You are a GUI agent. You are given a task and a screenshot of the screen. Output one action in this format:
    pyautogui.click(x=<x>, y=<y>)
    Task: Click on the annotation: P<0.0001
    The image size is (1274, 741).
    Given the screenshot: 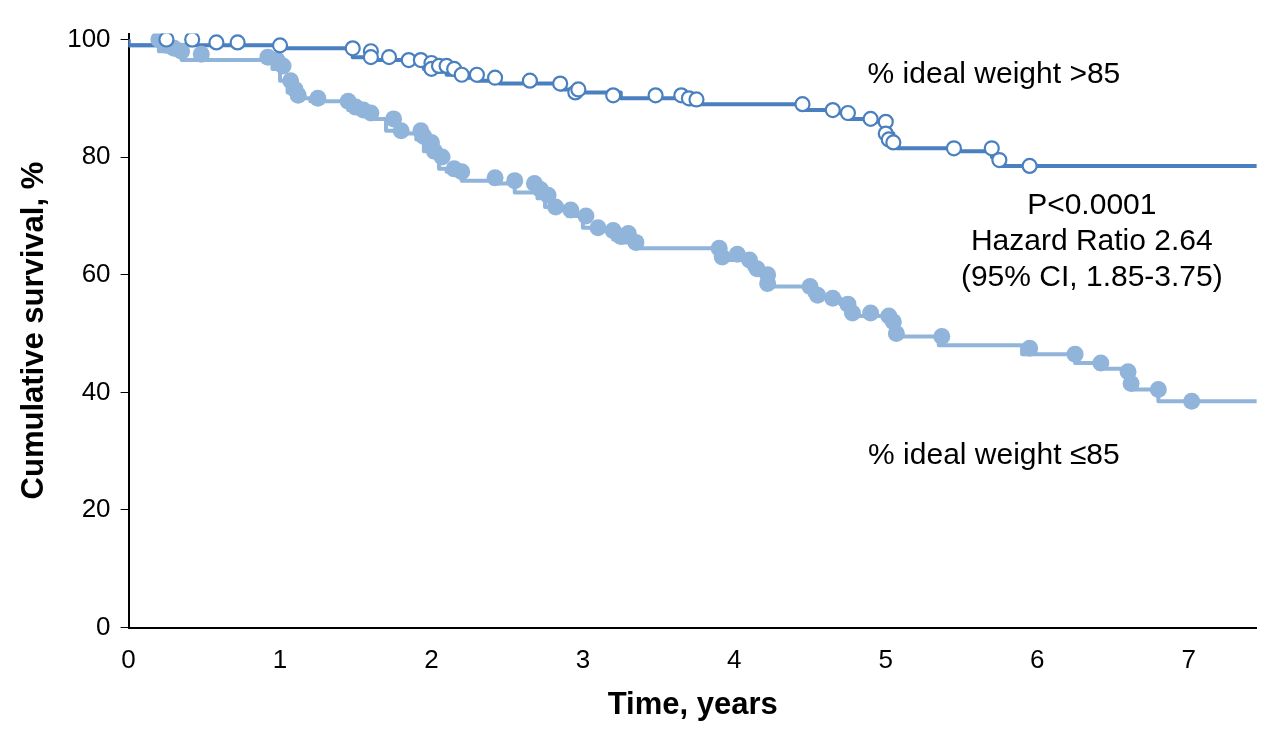 What is the action you would take?
    pyautogui.click(x=1092, y=204)
    